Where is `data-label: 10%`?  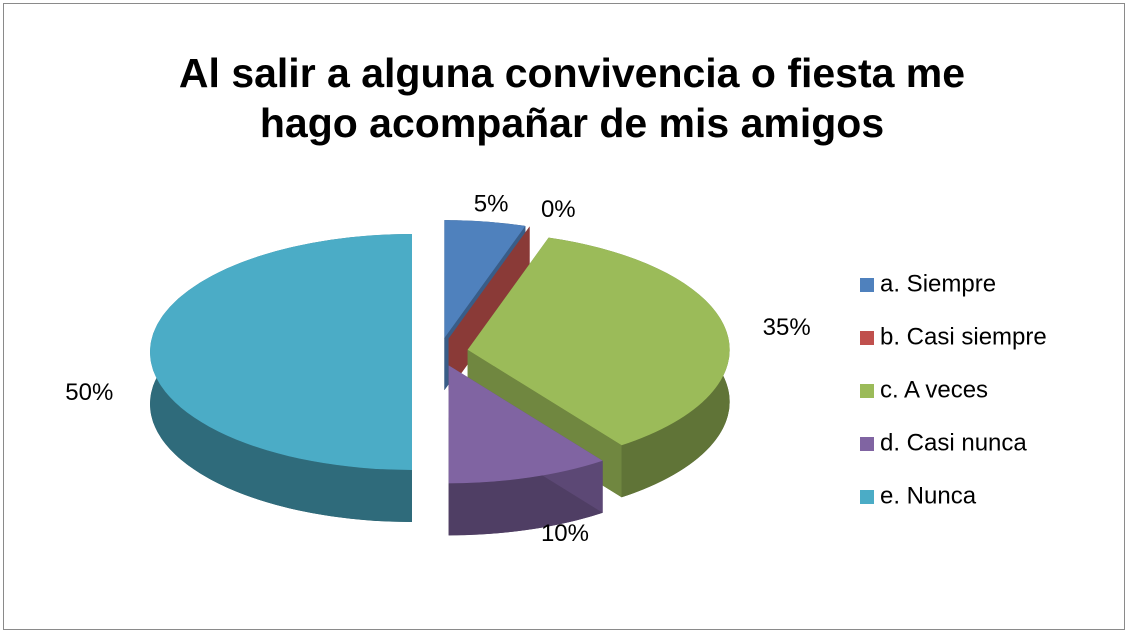 data-label: 10% is located at coordinates (565, 533).